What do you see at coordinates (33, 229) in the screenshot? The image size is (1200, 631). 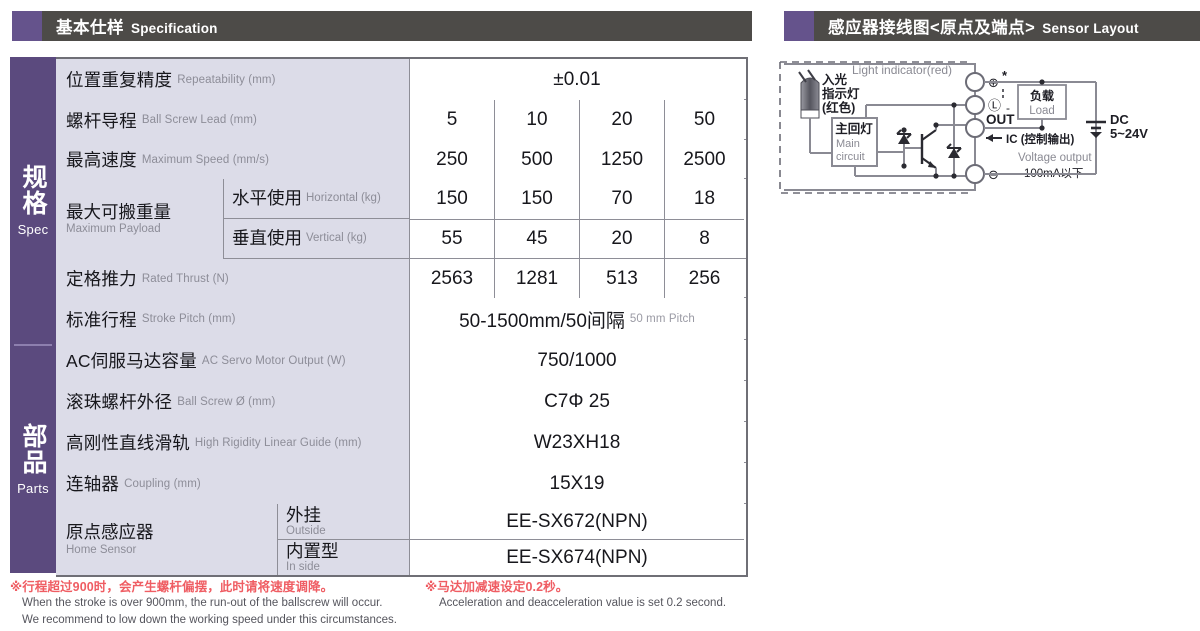 I see `sidebar-group-spec-en: Spec` at bounding box center [33, 229].